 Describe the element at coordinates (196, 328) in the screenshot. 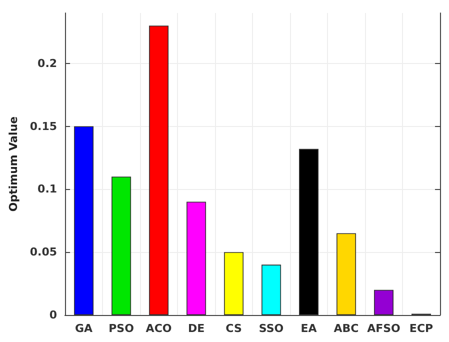

I see `x-tick-label: DE` at that location.